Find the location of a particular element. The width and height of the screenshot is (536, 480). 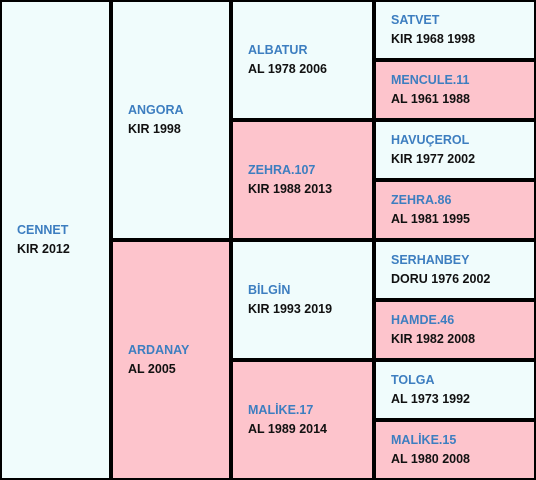

dam-dam-cell: MALİKE.17 AL 1989 2014 is located at coordinates (302, 420).